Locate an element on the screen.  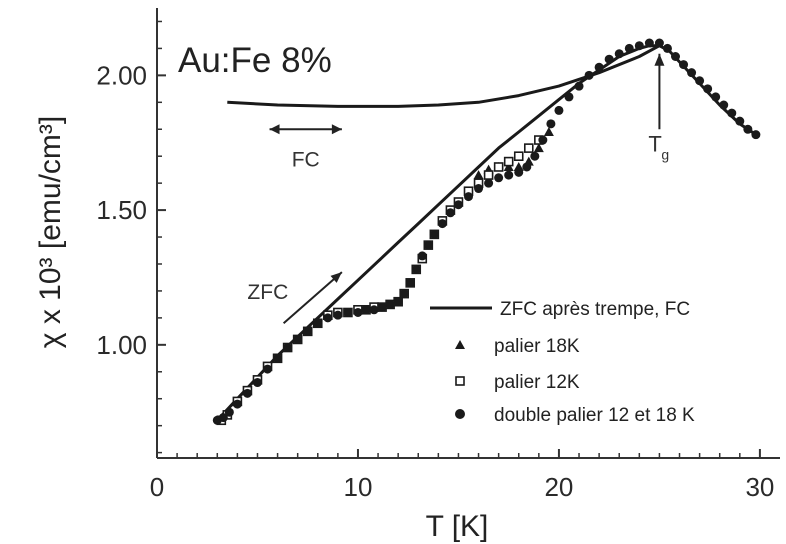
fc-label: FC is located at coordinates (306, 159).